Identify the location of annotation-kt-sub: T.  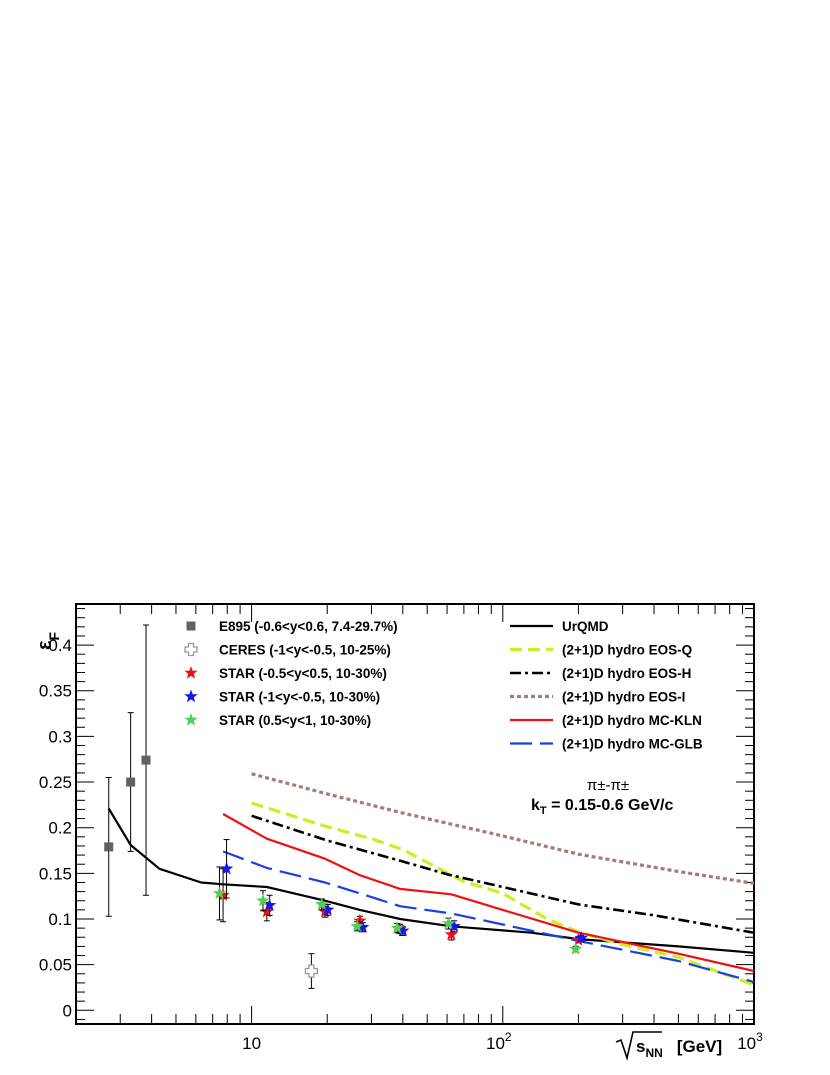
(543, 811).